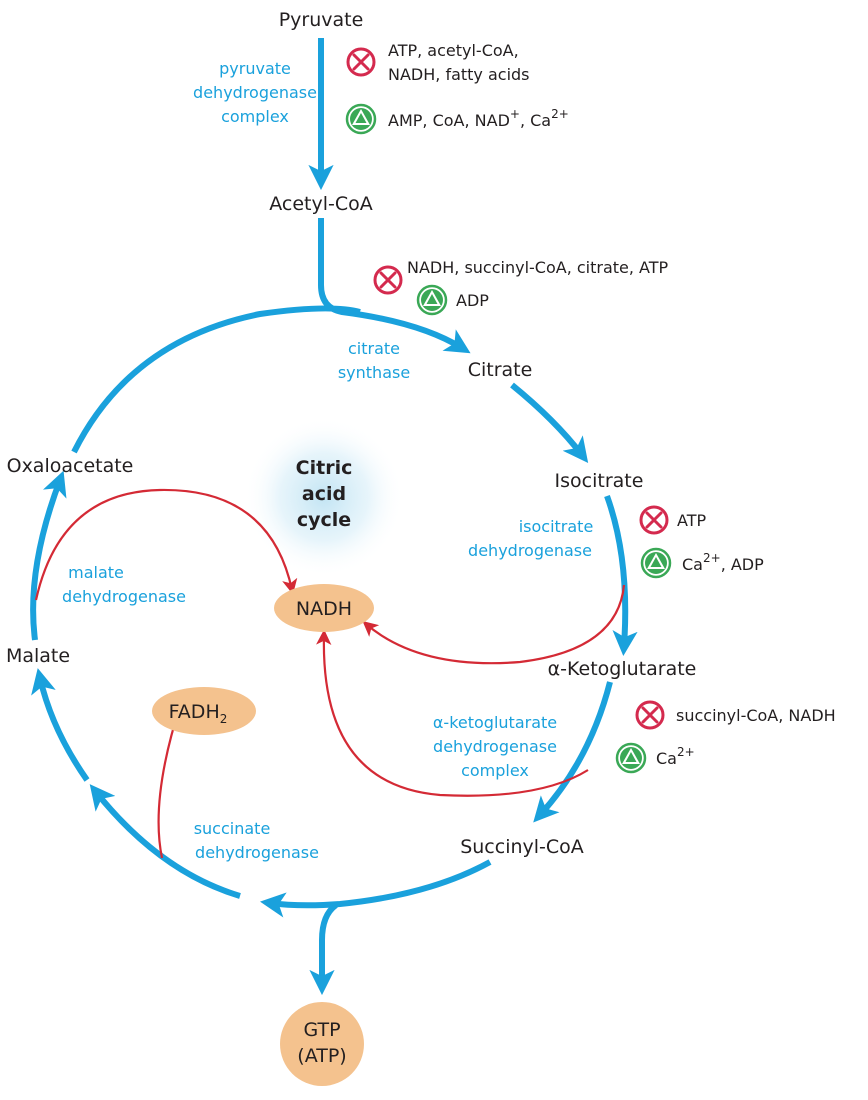 This screenshot has height=1100, width=868. What do you see at coordinates (495, 770) in the screenshot?
I see `enzyme-akg-dh-line3: complex` at bounding box center [495, 770].